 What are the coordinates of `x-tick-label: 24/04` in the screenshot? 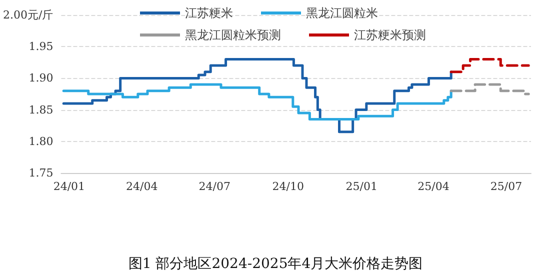 It's located at (142, 186).